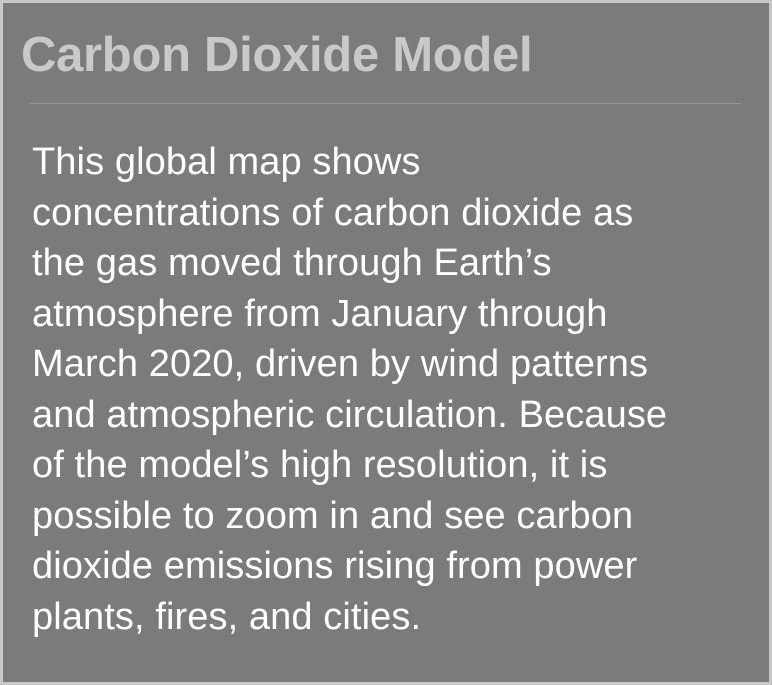 Image resolution: width=772 pixels, height=685 pixels. Describe the element at coordinates (320, 465) in the screenshot. I see `description-line: of the model’s high resolution, it is` at that location.